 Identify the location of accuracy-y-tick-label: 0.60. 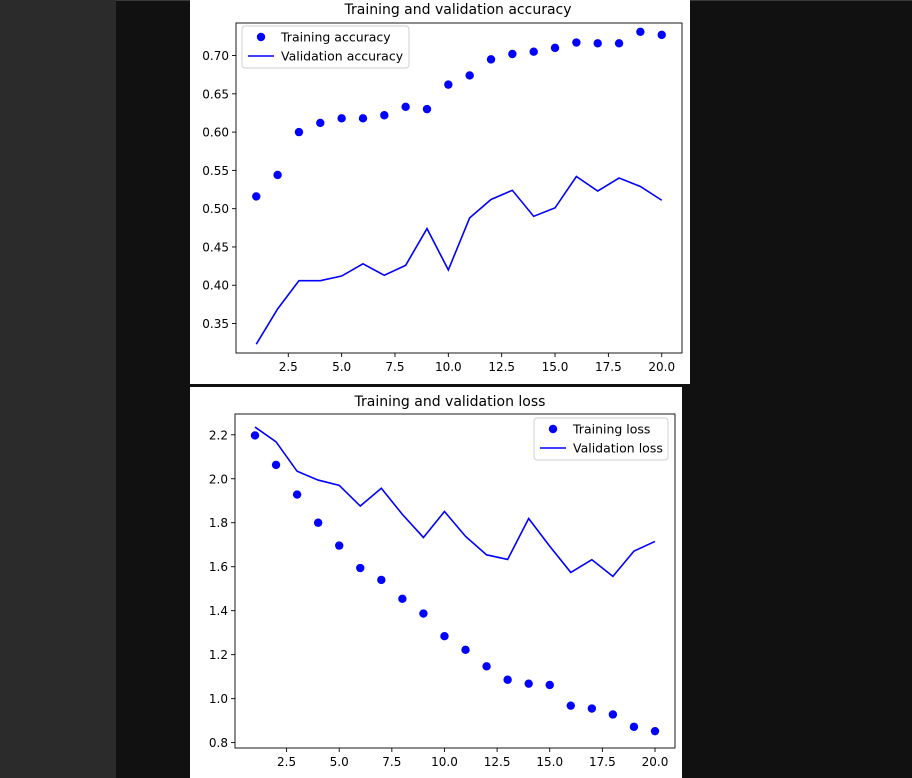
(215, 133).